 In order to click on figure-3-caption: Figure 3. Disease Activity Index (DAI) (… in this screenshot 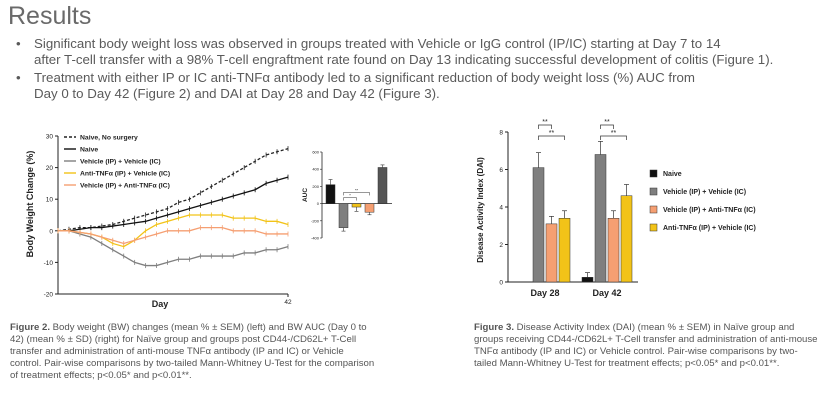, I will do `click(646, 346)`.